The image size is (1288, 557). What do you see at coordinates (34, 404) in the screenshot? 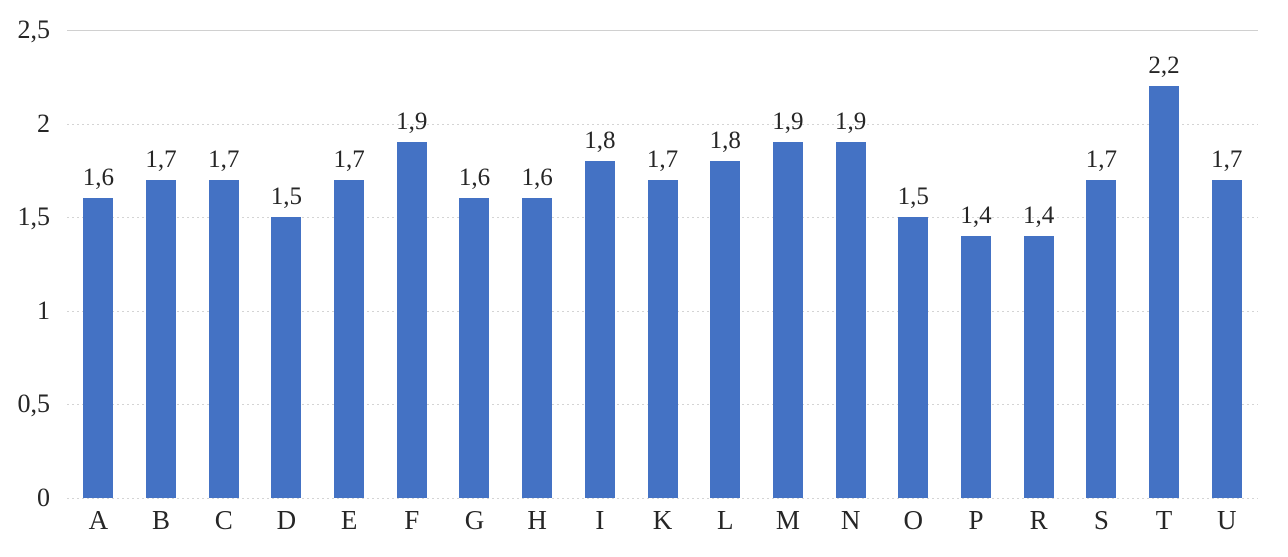
I see `y-tick-label: 0,5` at bounding box center [34, 404].